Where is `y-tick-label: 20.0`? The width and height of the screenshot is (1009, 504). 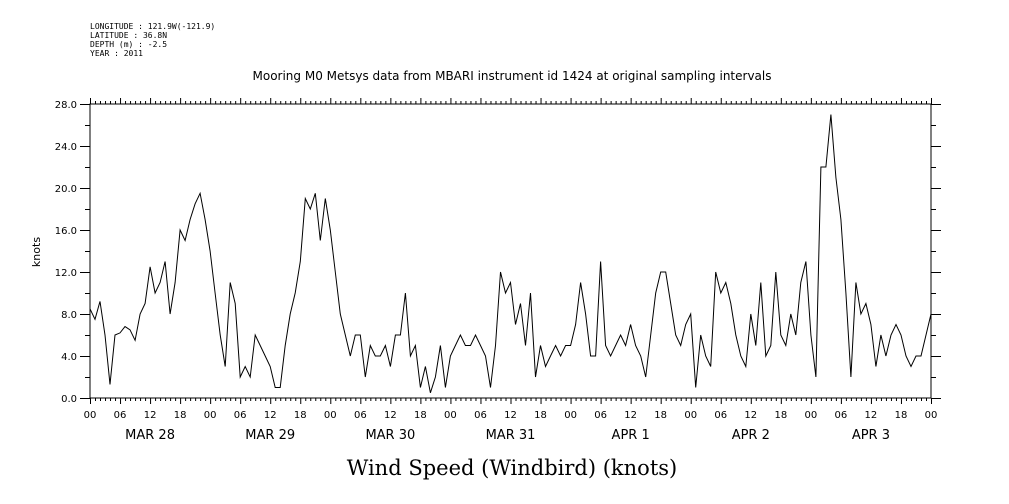
y-tick-label: 20.0 is located at coordinates (66, 189).